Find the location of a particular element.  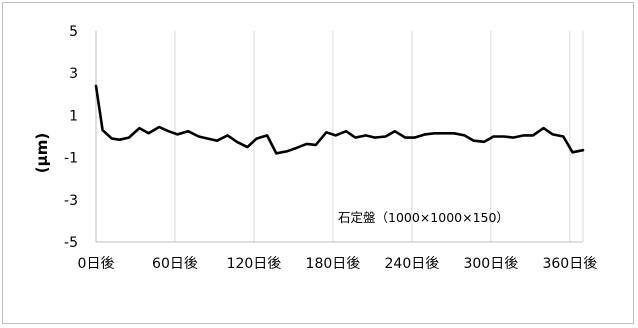

y-tick-label: -5 is located at coordinates (71, 243).